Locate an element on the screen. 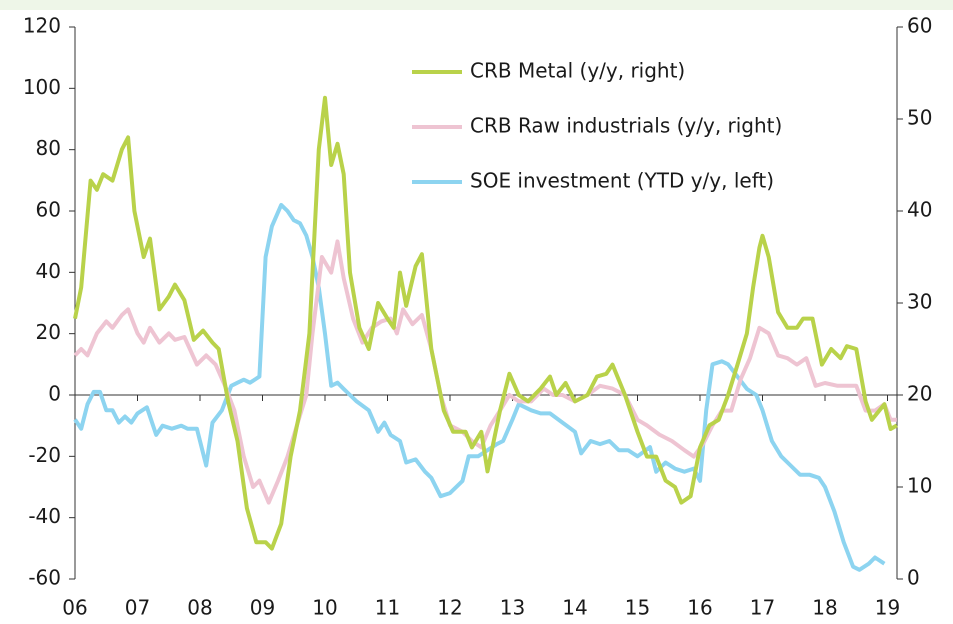 The image size is (953, 624). y2-tick-label: 40 is located at coordinates (919, 210).